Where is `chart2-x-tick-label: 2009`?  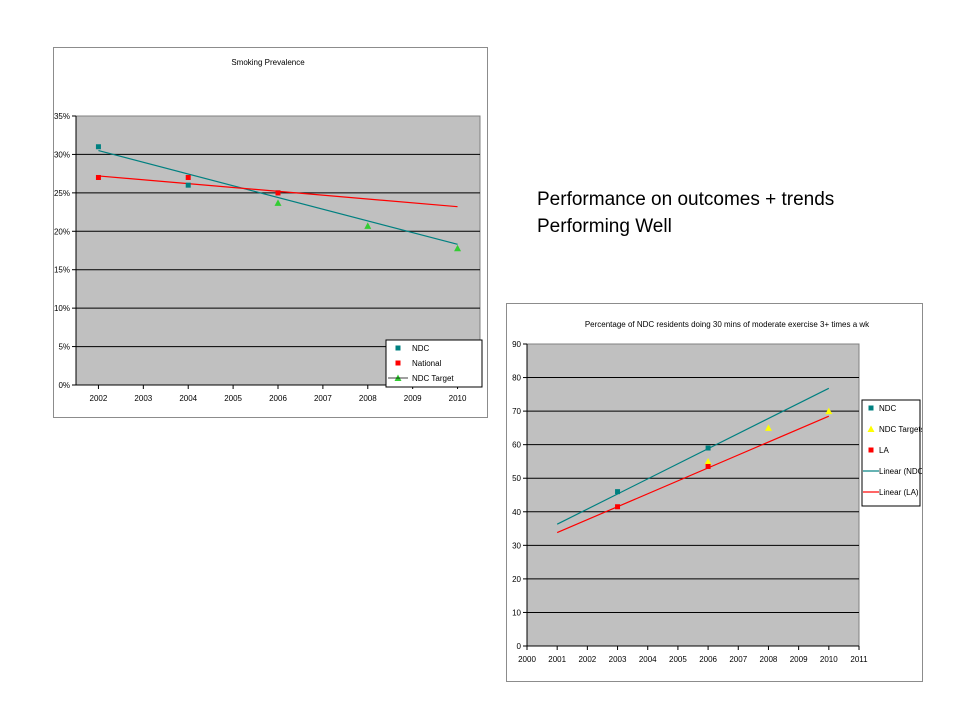 chart2-x-tick-label: 2009 is located at coordinates (799, 659).